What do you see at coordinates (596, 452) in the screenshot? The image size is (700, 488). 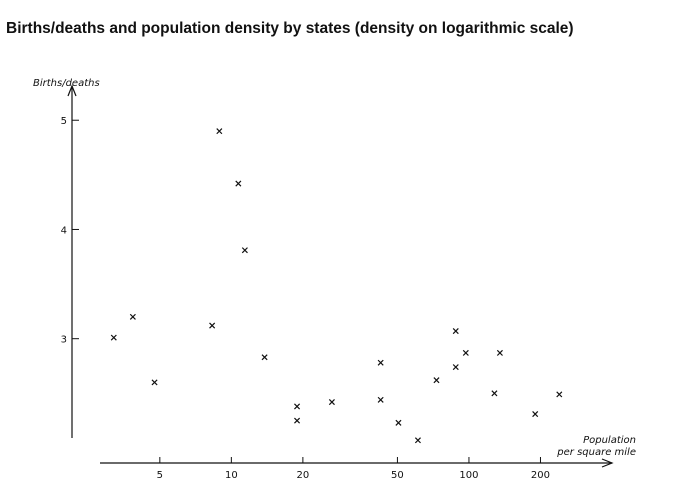 I see `x-axis-label-line2: per square mile` at bounding box center [596, 452].